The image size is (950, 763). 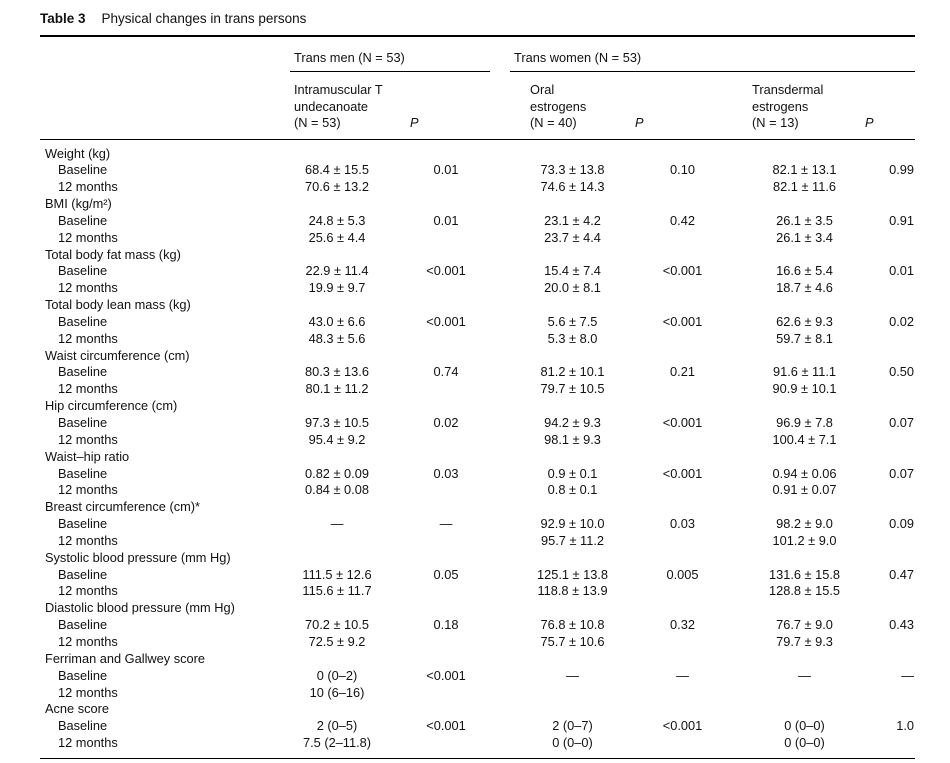 I want to click on section-header-row: Acne score, so click(x=477, y=709).